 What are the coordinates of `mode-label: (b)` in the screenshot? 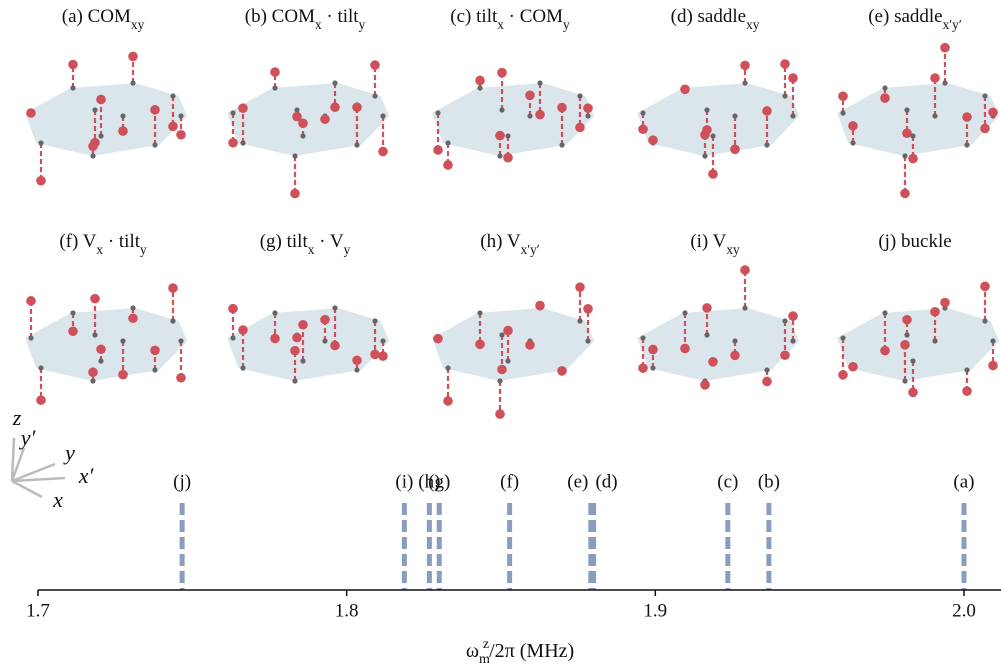 It's located at (769, 481).